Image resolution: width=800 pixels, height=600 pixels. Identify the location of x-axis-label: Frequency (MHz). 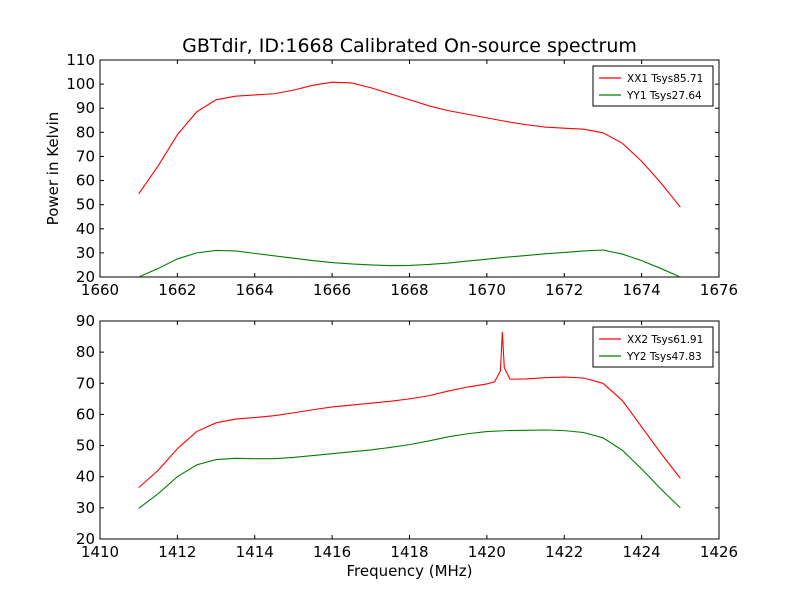
(409, 571).